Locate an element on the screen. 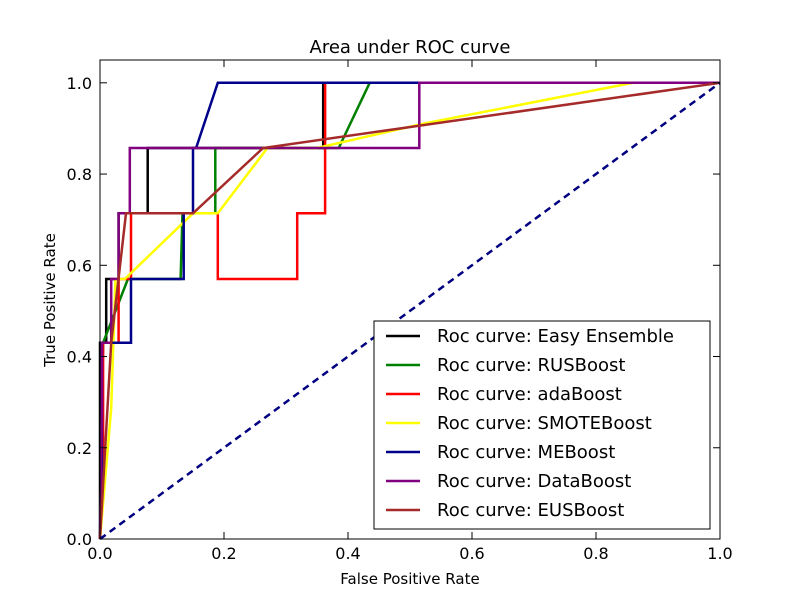 The height and width of the screenshot is (600, 800). y-tick-label: 0.0 is located at coordinates (79, 539).